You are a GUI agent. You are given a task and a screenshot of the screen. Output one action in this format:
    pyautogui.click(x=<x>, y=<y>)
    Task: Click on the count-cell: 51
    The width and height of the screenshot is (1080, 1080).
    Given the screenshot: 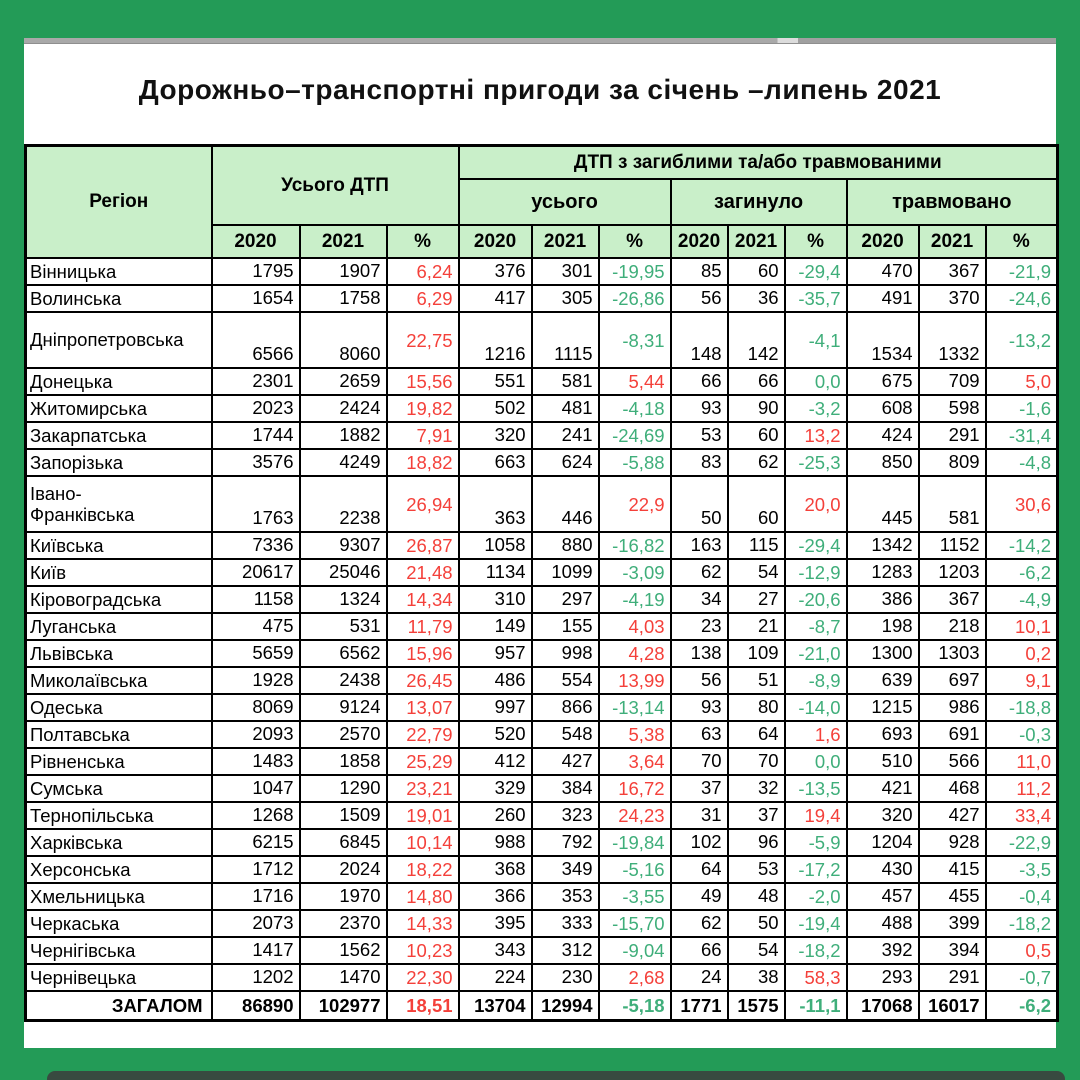 What is the action you would take?
    pyautogui.click(x=756, y=680)
    